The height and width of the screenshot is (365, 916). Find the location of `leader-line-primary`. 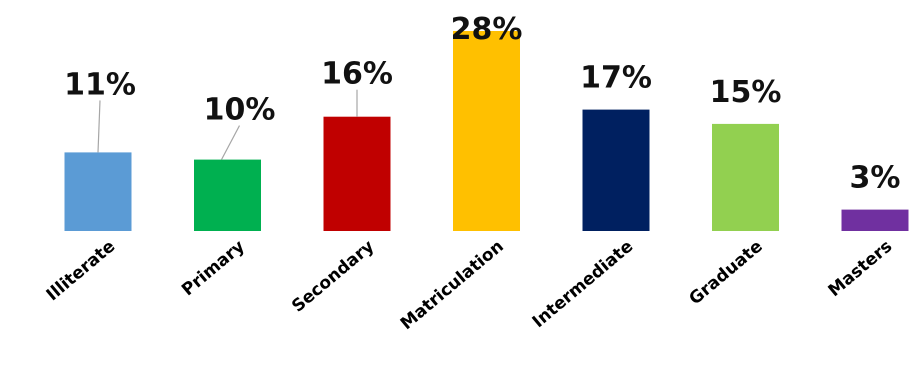

leader-line-primary is located at coordinates (230, 142).